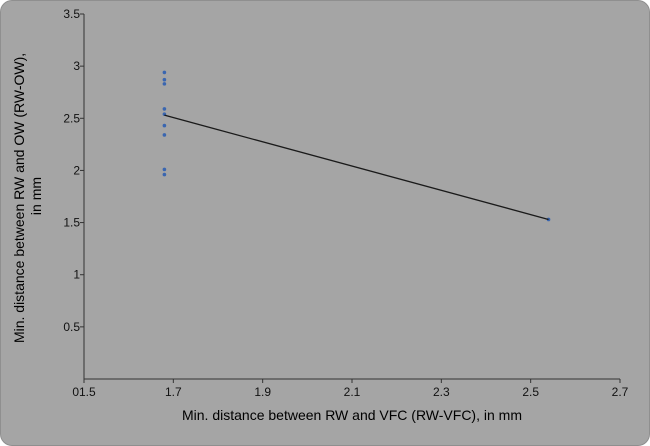 This screenshot has height=446, width=650. Describe the element at coordinates (36, 196) in the screenshot. I see `y-axis-title-line-2: in mm` at that location.